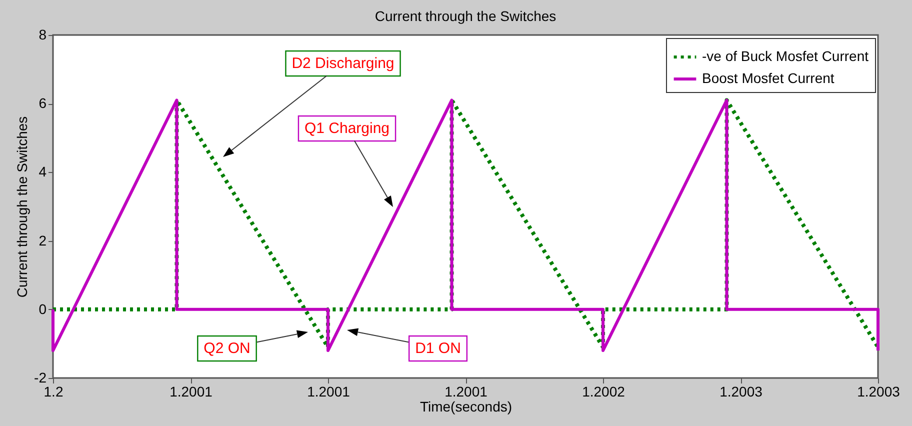  What do you see at coordinates (438, 348) in the screenshot?
I see `annotation: D1 ON` at bounding box center [438, 348].